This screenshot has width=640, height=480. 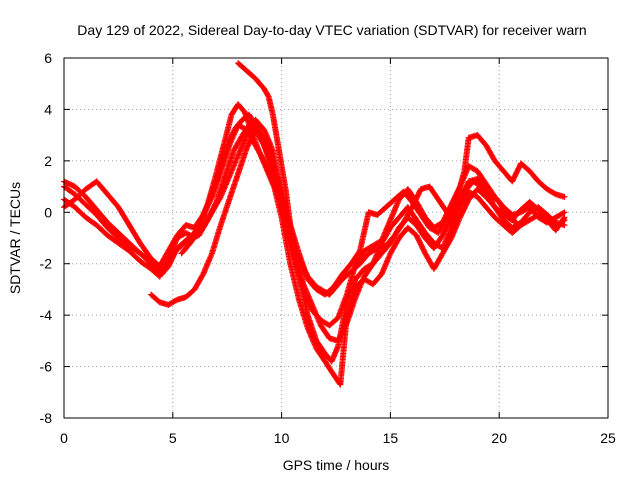 I want to click on x-tick-label-5: 25, so click(x=608, y=438).